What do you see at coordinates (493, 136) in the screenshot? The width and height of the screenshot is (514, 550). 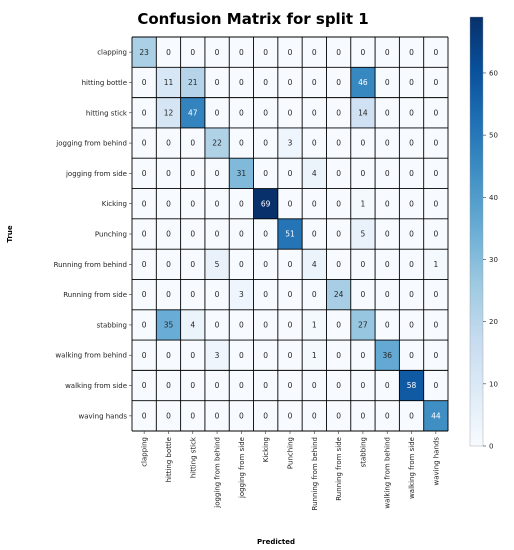 I see `colorbar-tick-label: 50` at bounding box center [493, 136].